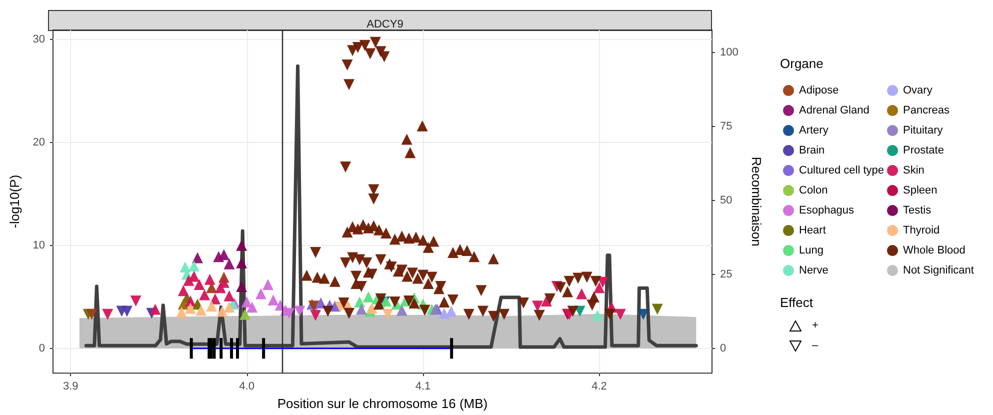 This screenshot has width=993, height=415. What do you see at coordinates (918, 90) in the screenshot?
I see `legend-label: Ovary` at bounding box center [918, 90].